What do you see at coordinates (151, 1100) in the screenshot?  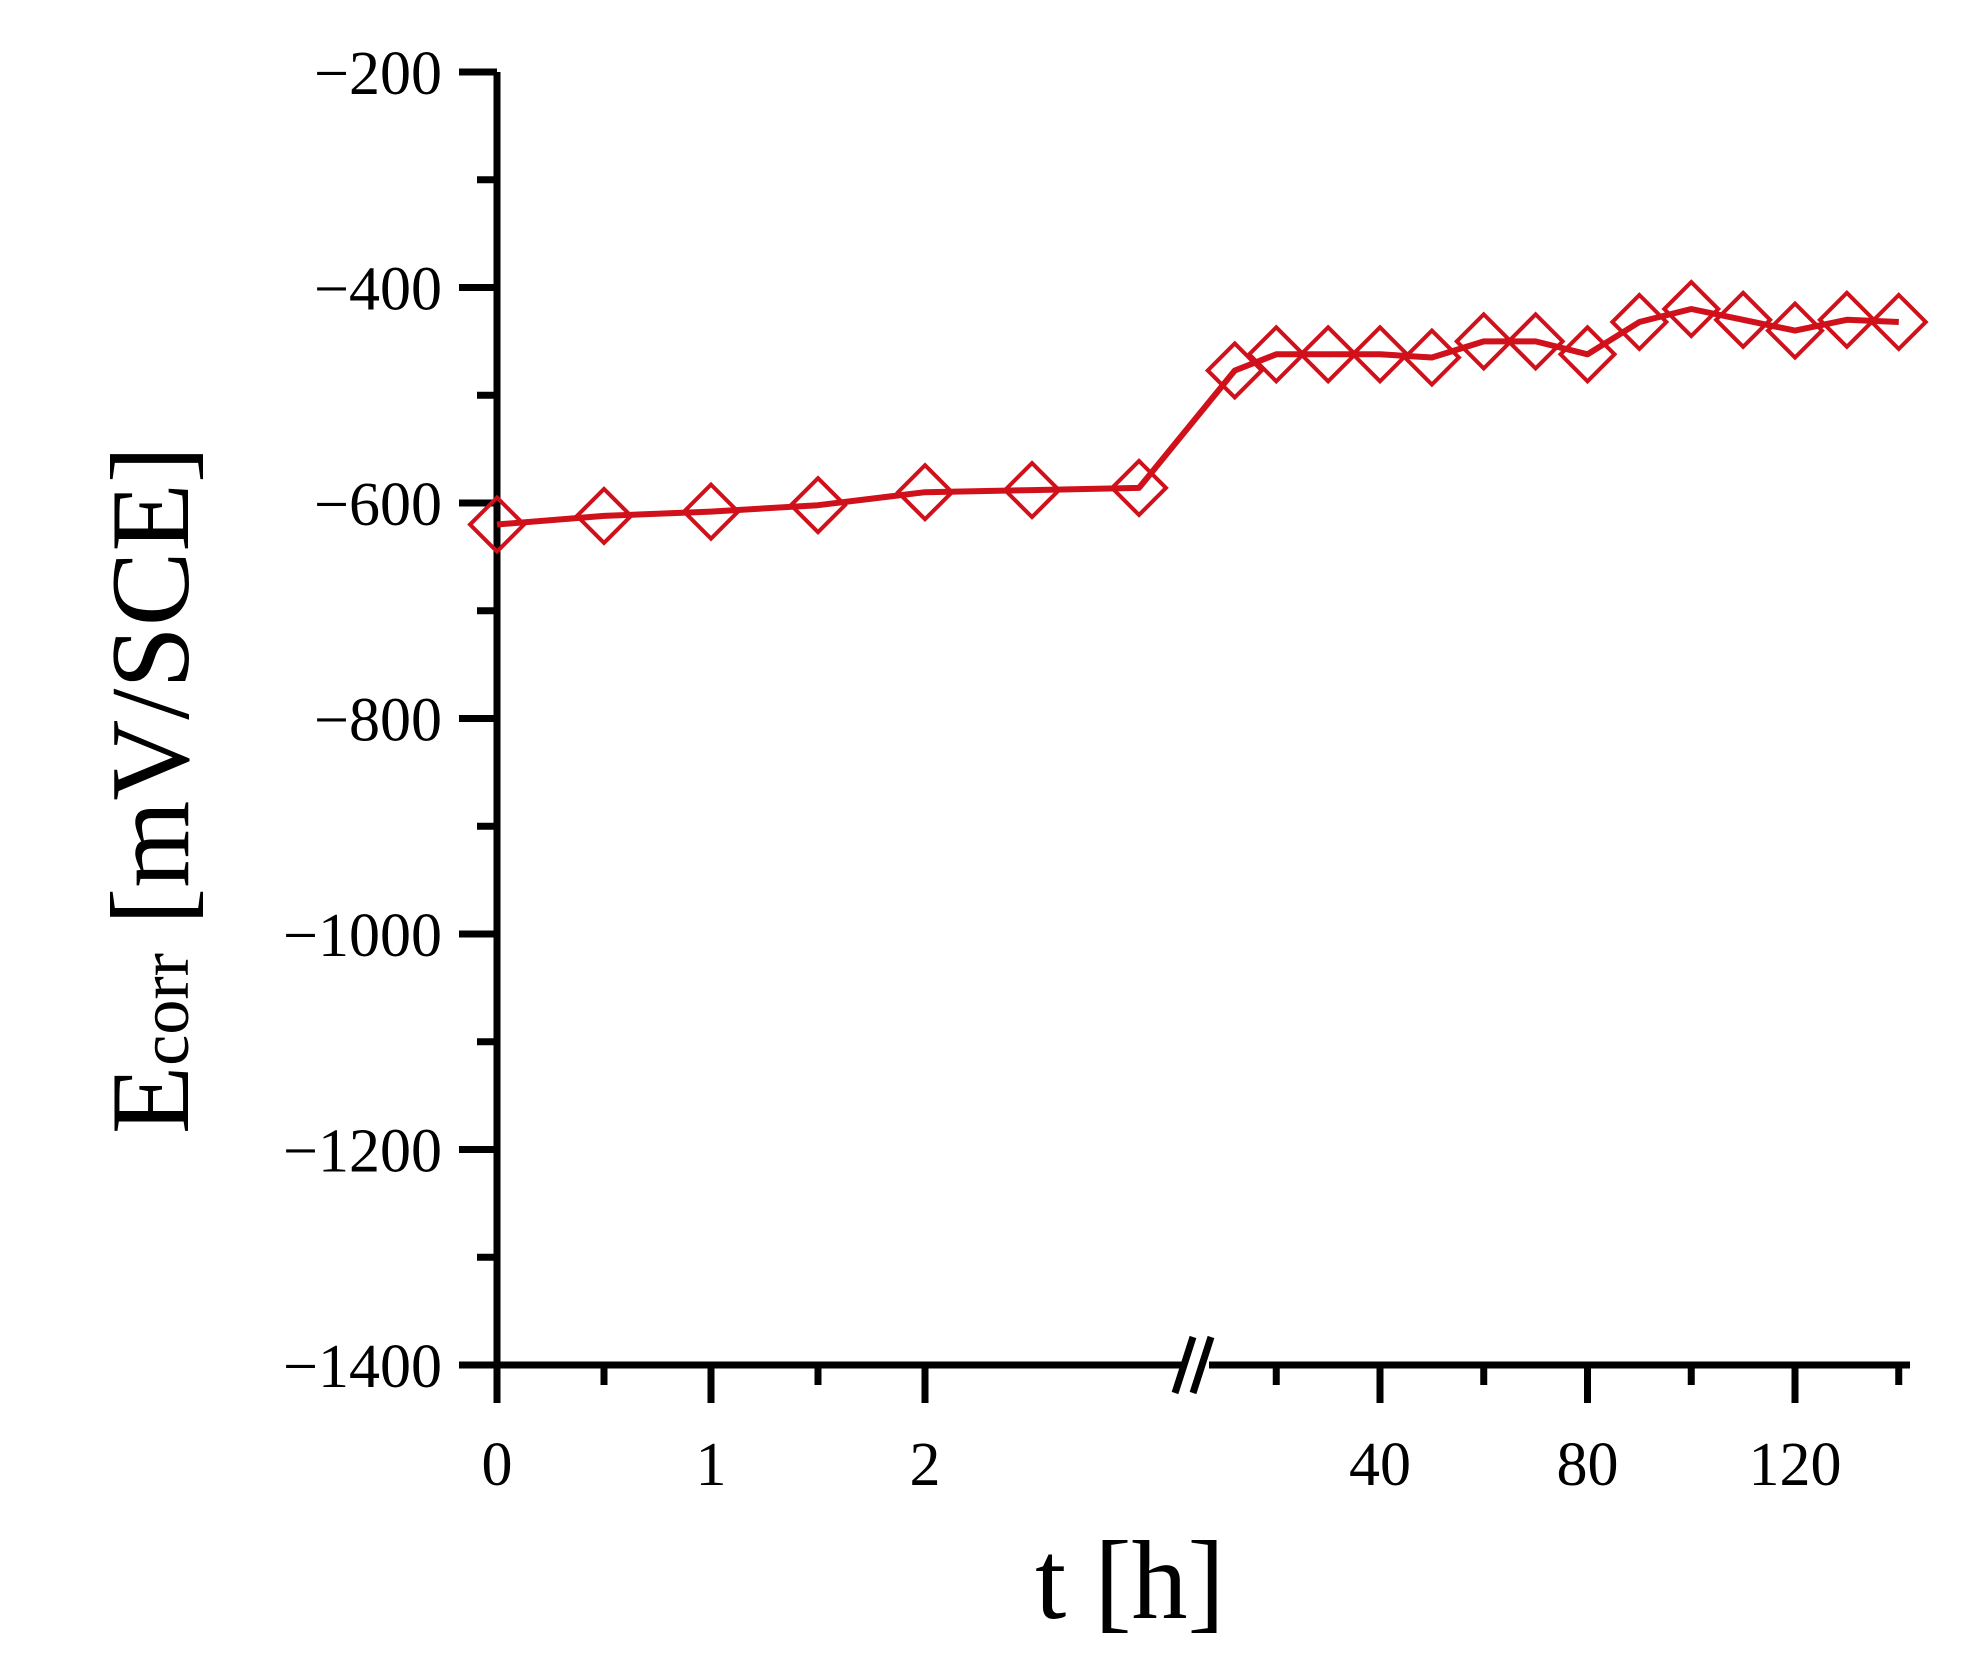 I see `y-axis-title-main: E` at bounding box center [151, 1100].